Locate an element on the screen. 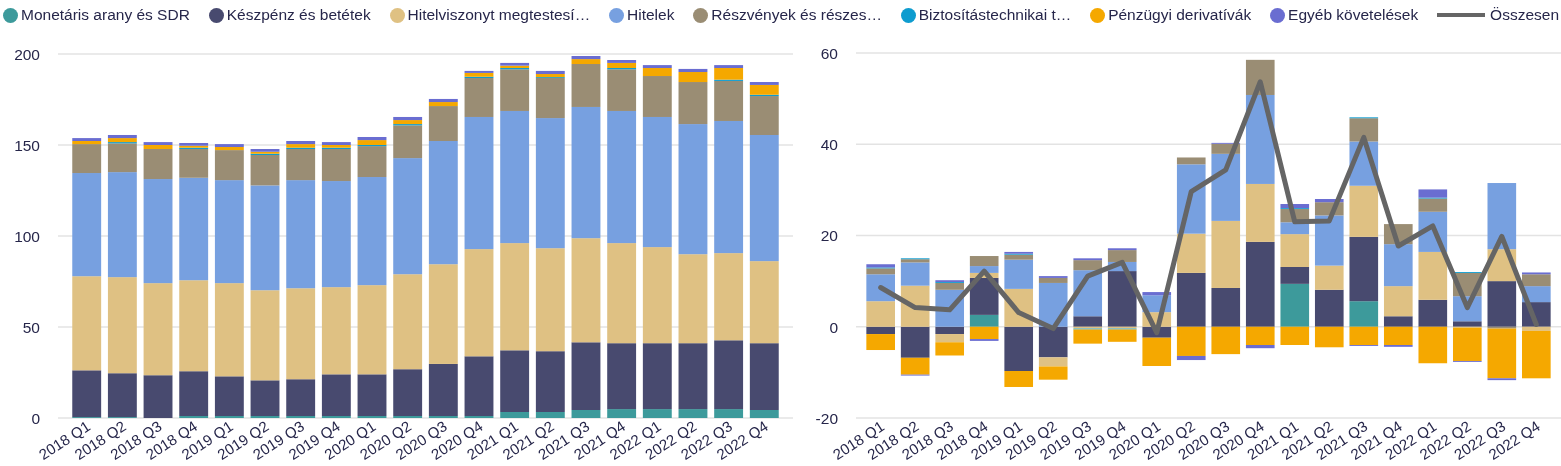  legend-label: Készpénz és betétek is located at coordinates (298, 15).